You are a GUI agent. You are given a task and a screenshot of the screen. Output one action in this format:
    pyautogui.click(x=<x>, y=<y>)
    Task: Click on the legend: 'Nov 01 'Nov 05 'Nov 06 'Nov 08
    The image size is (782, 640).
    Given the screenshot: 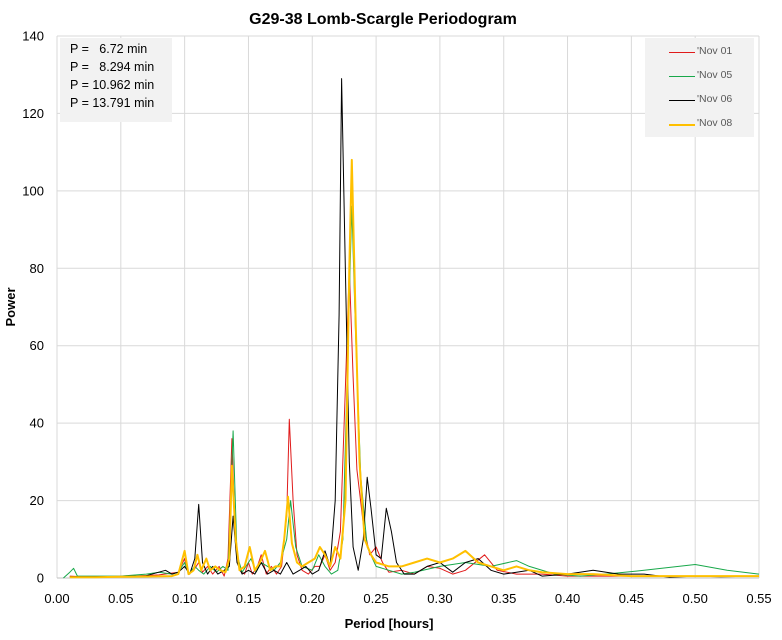 What is the action you would take?
    pyautogui.click(x=699, y=87)
    